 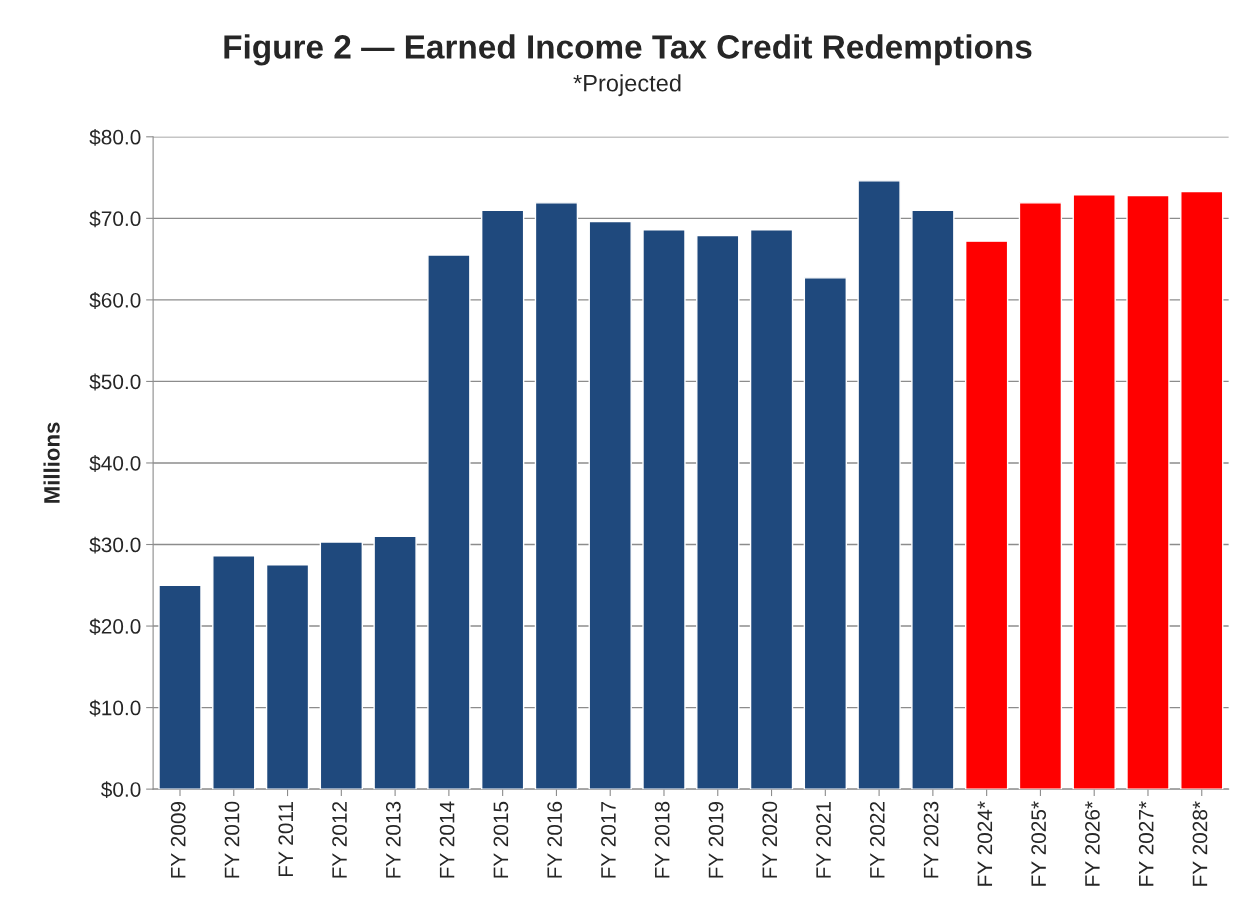 What do you see at coordinates (555, 839) in the screenshot?
I see `x-tick-label: FY 2016` at bounding box center [555, 839].